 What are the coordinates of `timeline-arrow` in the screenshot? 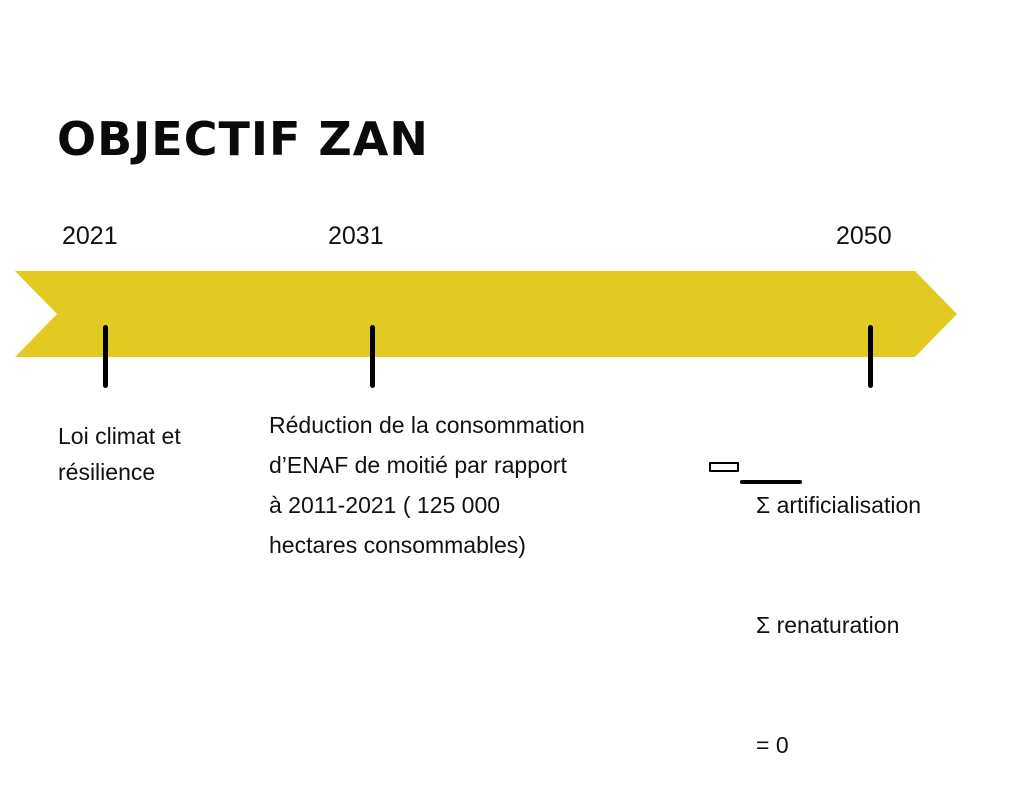 It's located at (486, 314).